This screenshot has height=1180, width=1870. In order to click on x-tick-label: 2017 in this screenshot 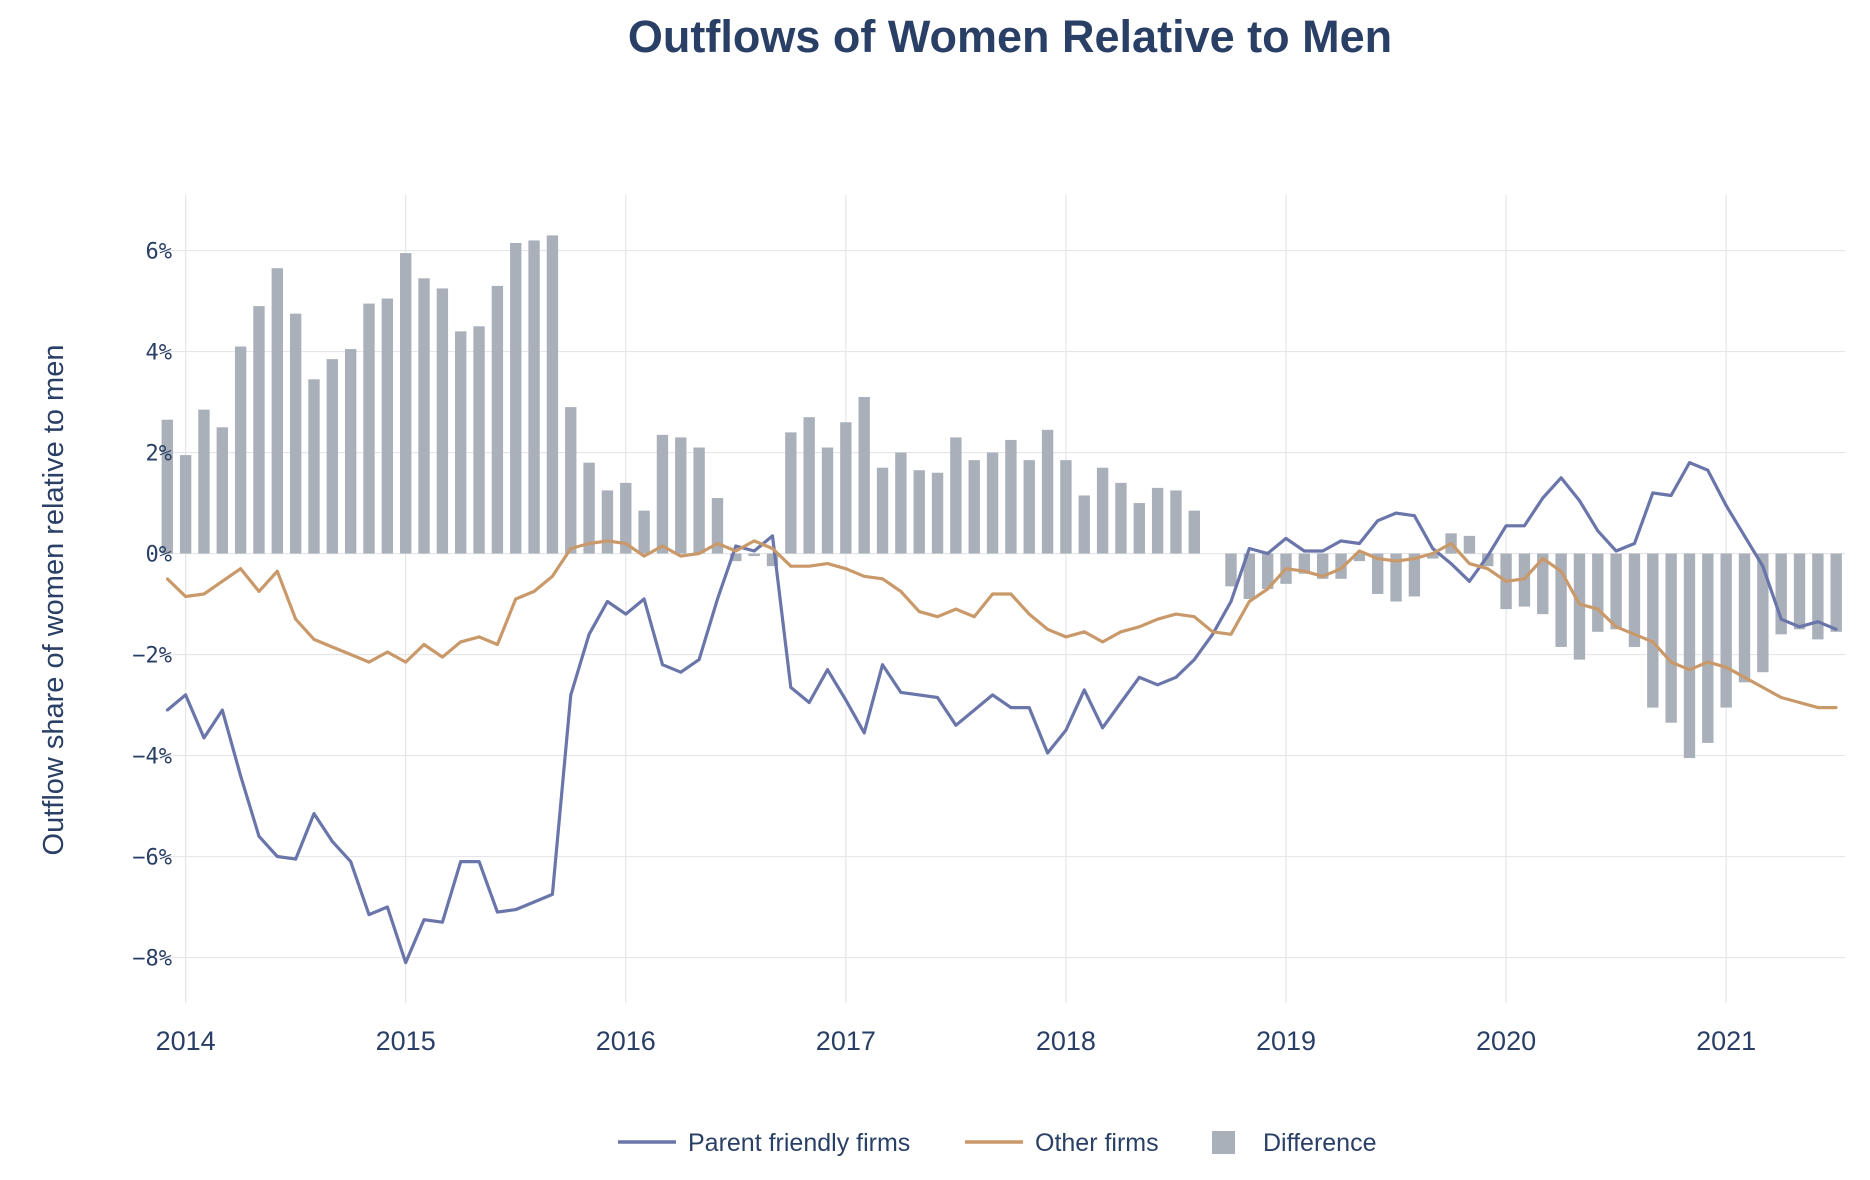, I will do `click(846, 1041)`.